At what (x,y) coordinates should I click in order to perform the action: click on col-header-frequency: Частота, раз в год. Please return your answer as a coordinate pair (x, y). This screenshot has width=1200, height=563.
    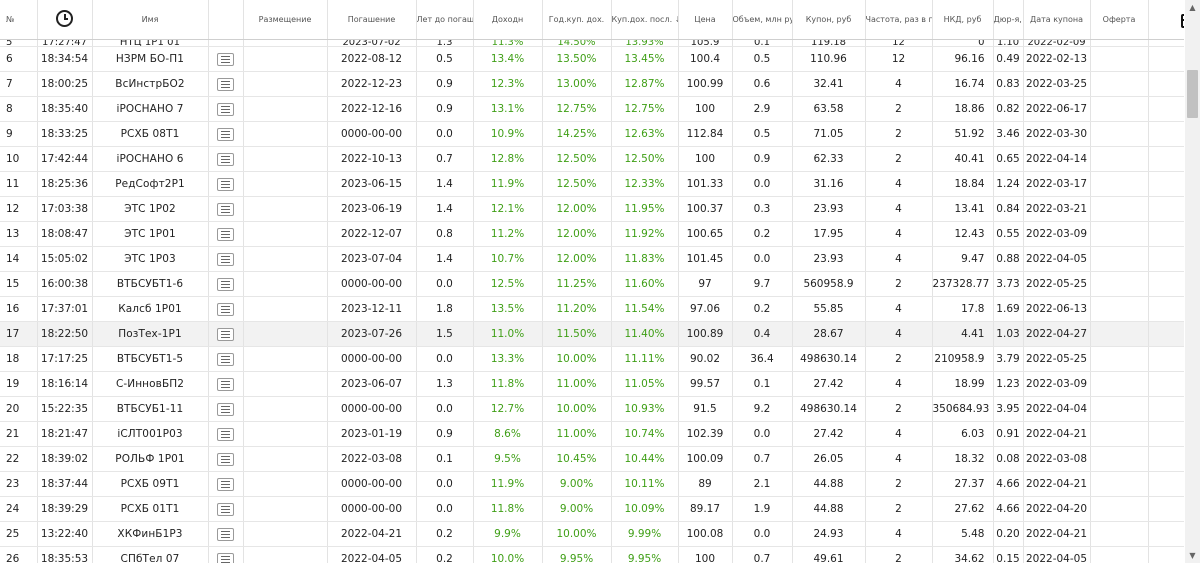
    Looking at the image, I should click on (899, 20).